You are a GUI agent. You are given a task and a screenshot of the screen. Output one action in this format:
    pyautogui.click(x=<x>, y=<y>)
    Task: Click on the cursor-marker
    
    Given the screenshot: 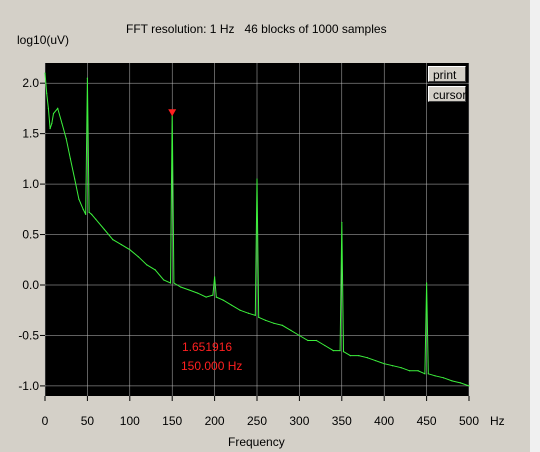 What is the action you would take?
    pyautogui.click(x=172, y=113)
    